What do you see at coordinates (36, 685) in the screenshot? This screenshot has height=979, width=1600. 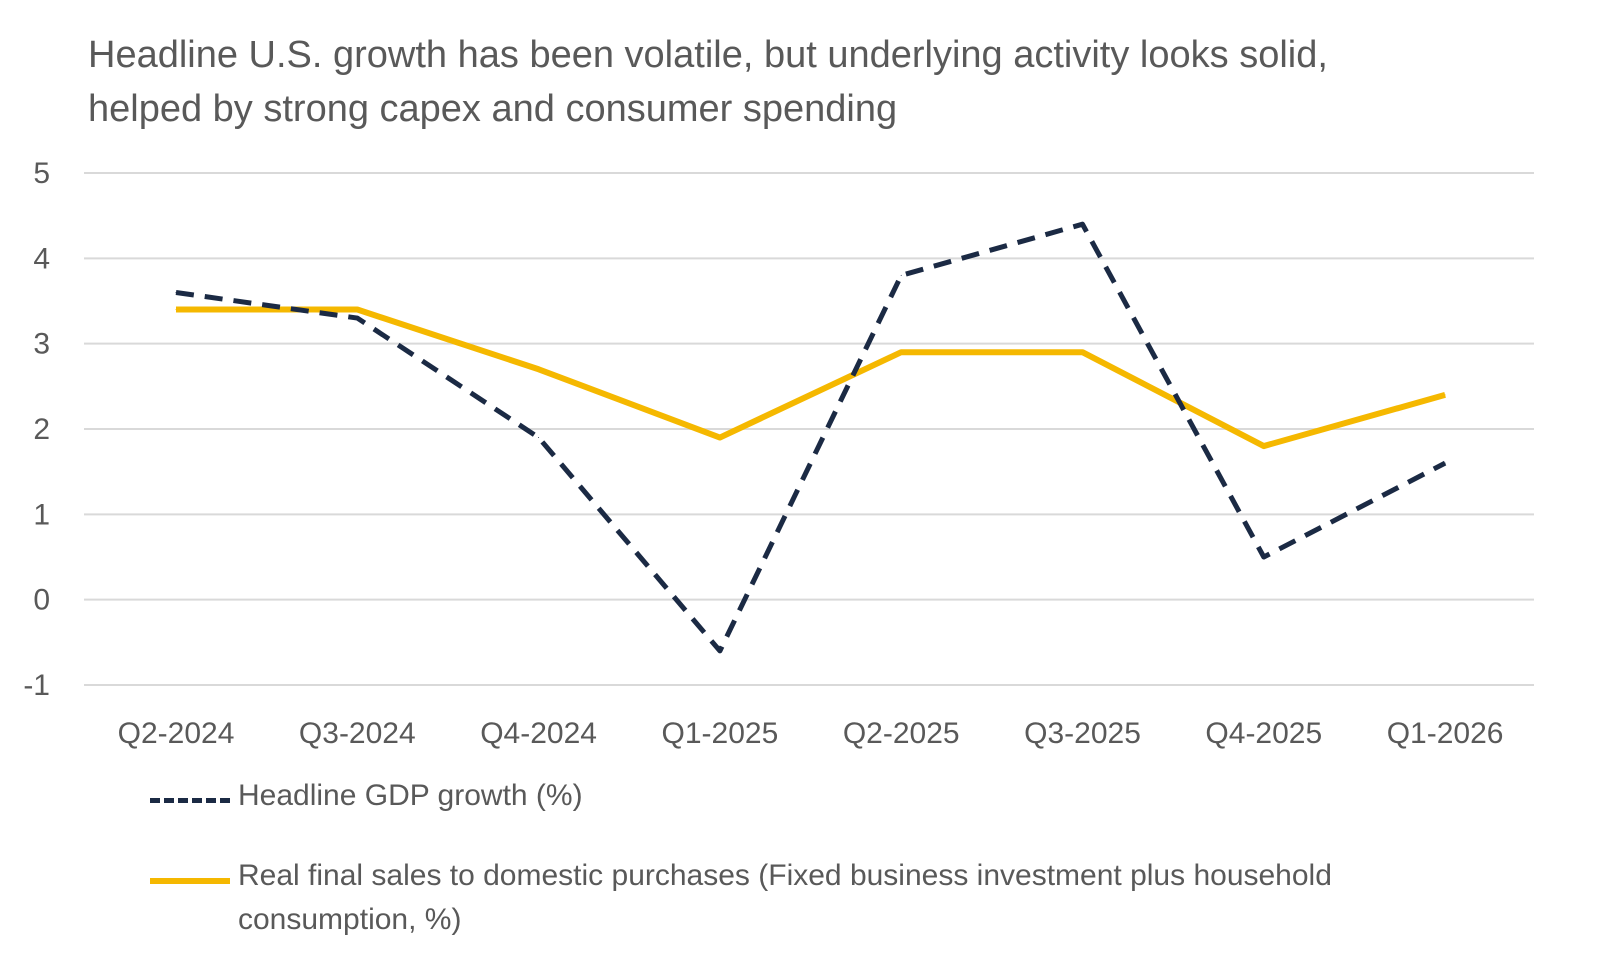 I see `y-tick-label: -1` at bounding box center [36, 685].